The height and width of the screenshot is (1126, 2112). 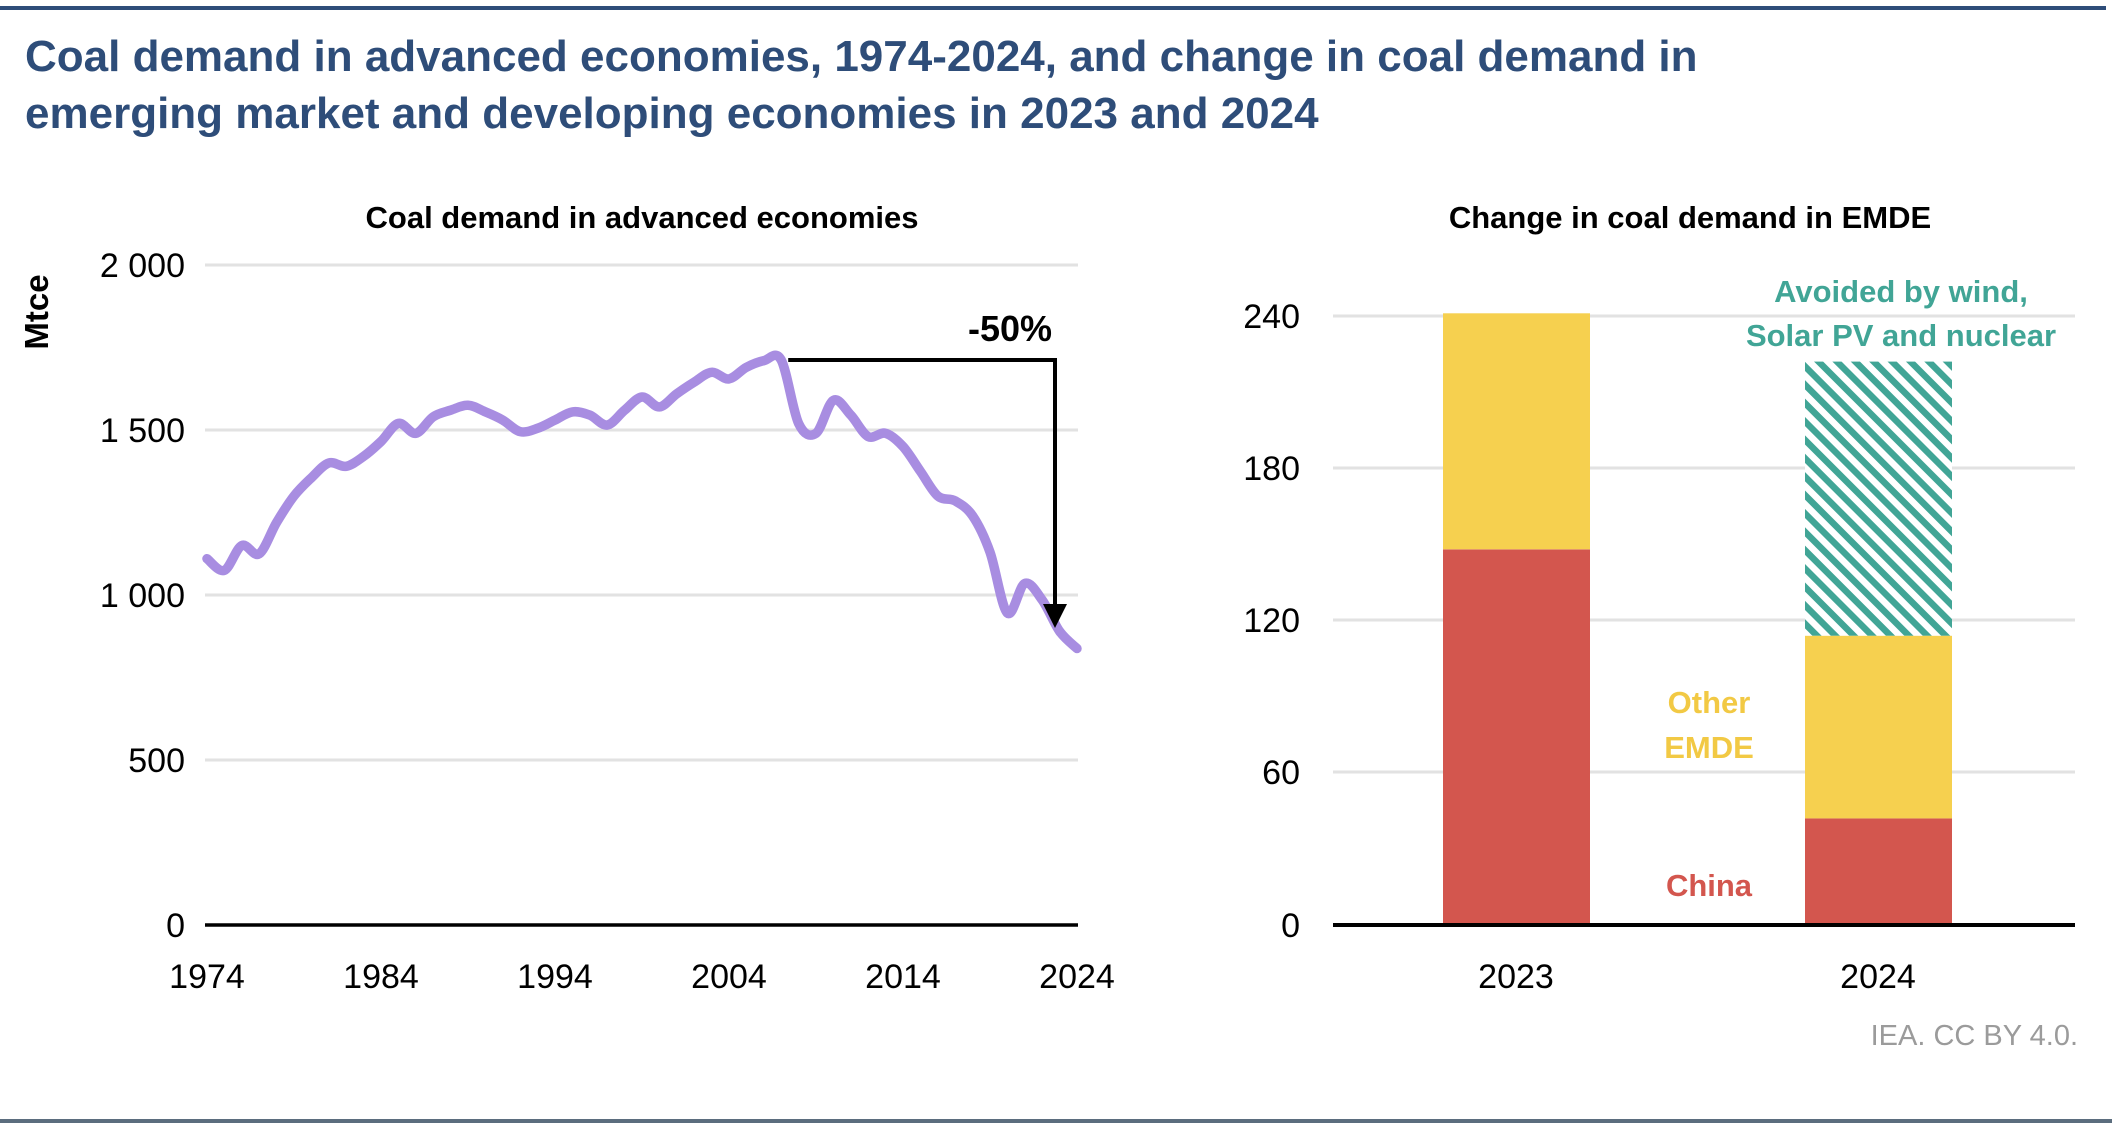 I want to click on x-tick: 2023, so click(x=1516, y=977).